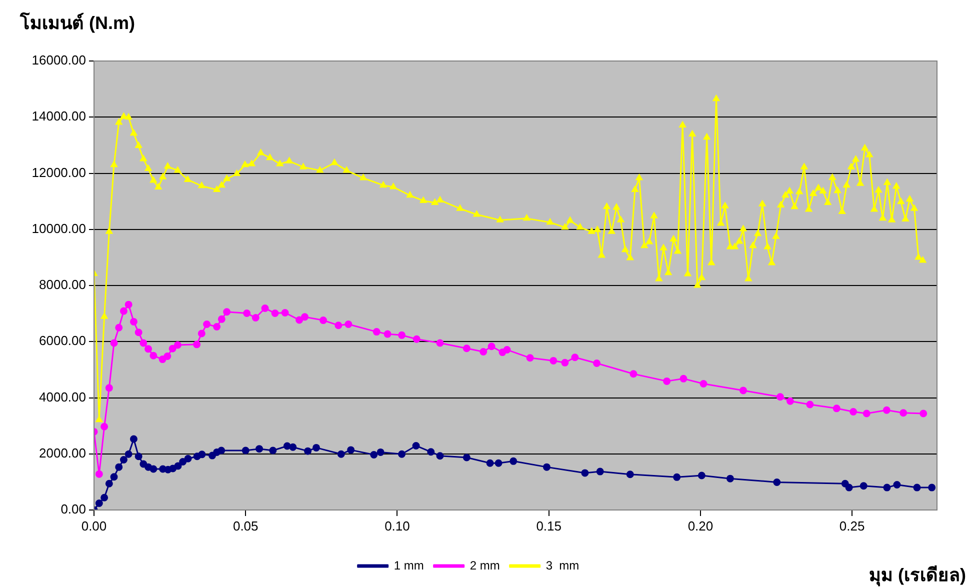  Describe the element at coordinates (73, 509) in the screenshot. I see `y-tick-label: 0.00` at that location.